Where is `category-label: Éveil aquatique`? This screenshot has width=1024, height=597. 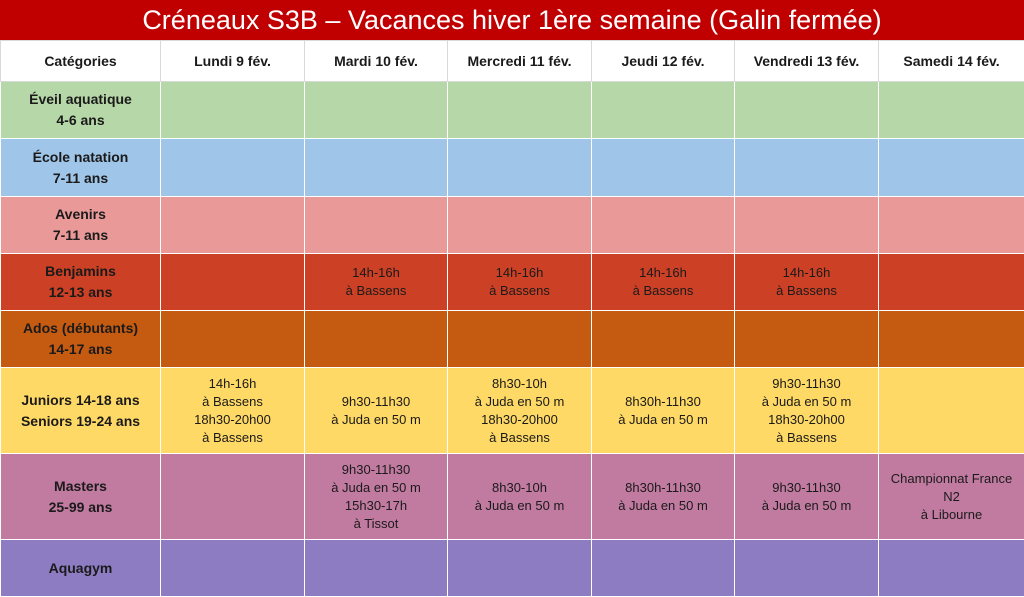 category-label: Éveil aquatique is located at coordinates (80, 99).